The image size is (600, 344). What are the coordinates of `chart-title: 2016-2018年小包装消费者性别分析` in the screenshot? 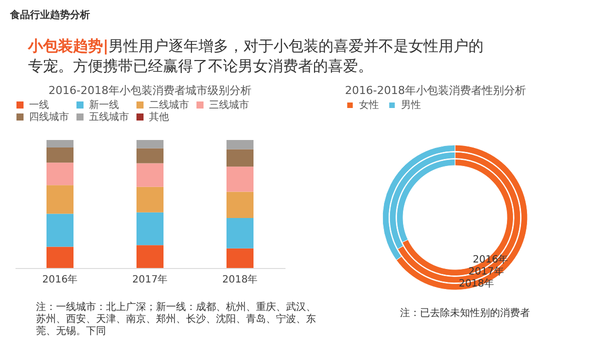 It's located at (435, 90).